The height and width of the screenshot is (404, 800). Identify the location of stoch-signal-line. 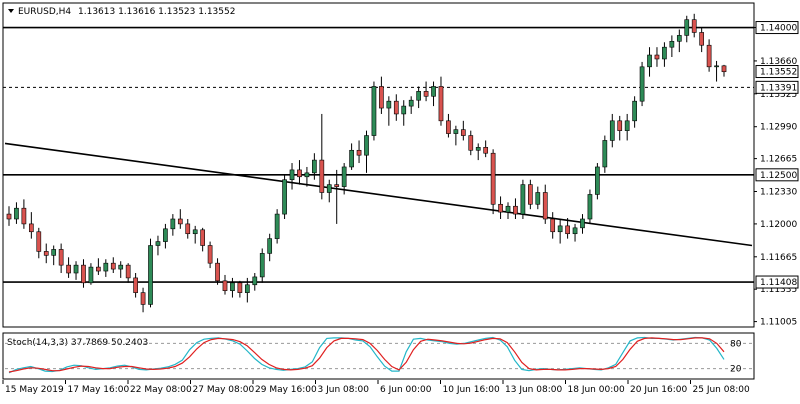
(366, 355).